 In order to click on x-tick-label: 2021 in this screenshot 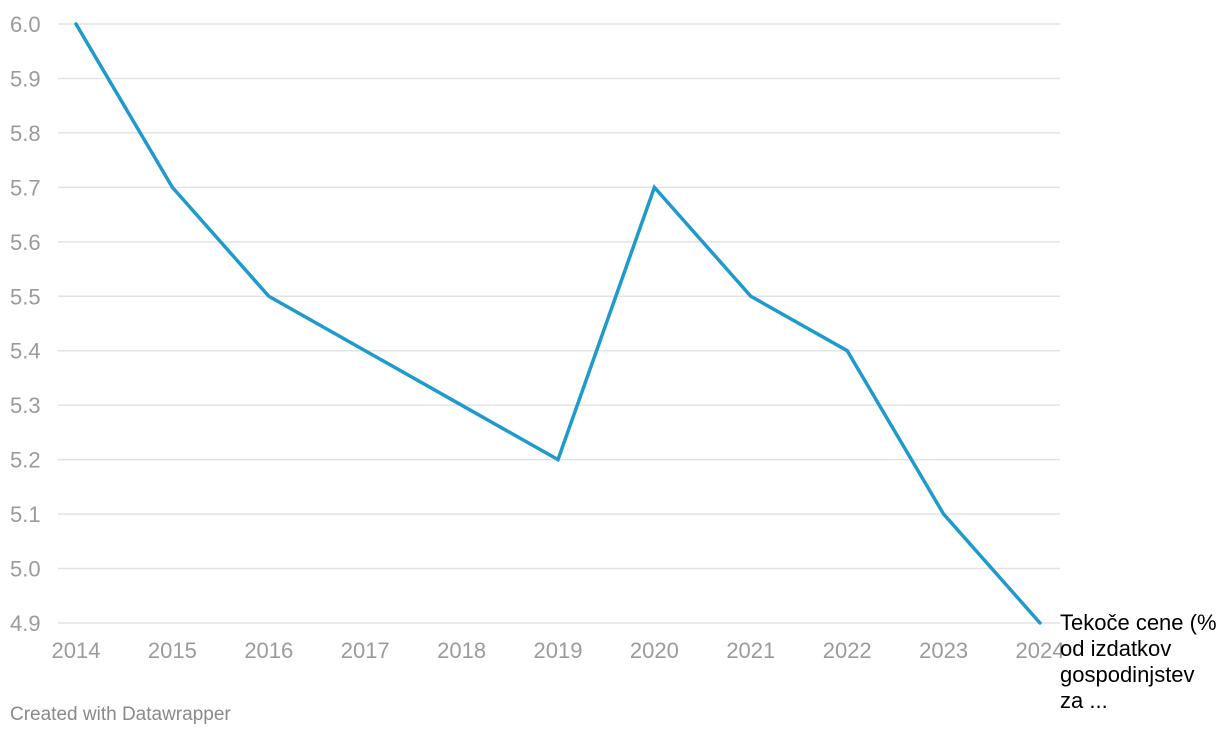, I will do `click(750, 650)`.